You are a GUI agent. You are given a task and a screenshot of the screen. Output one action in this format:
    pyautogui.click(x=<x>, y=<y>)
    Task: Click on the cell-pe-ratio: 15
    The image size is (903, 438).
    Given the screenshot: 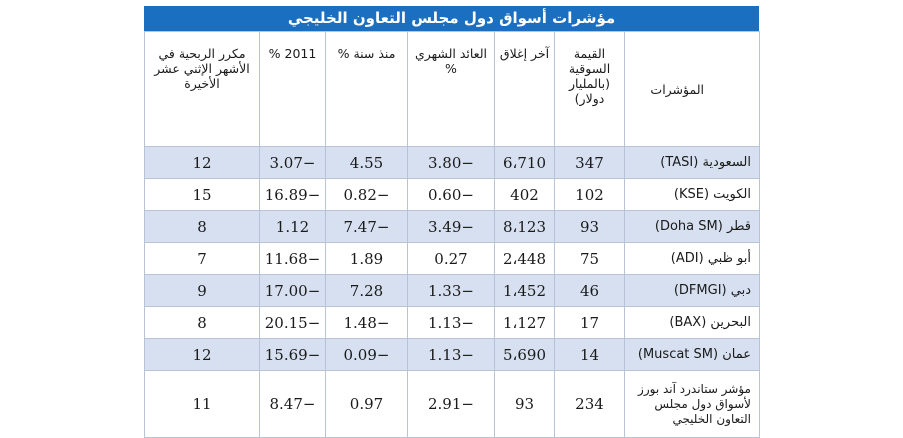 What is the action you would take?
    pyautogui.click(x=202, y=194)
    